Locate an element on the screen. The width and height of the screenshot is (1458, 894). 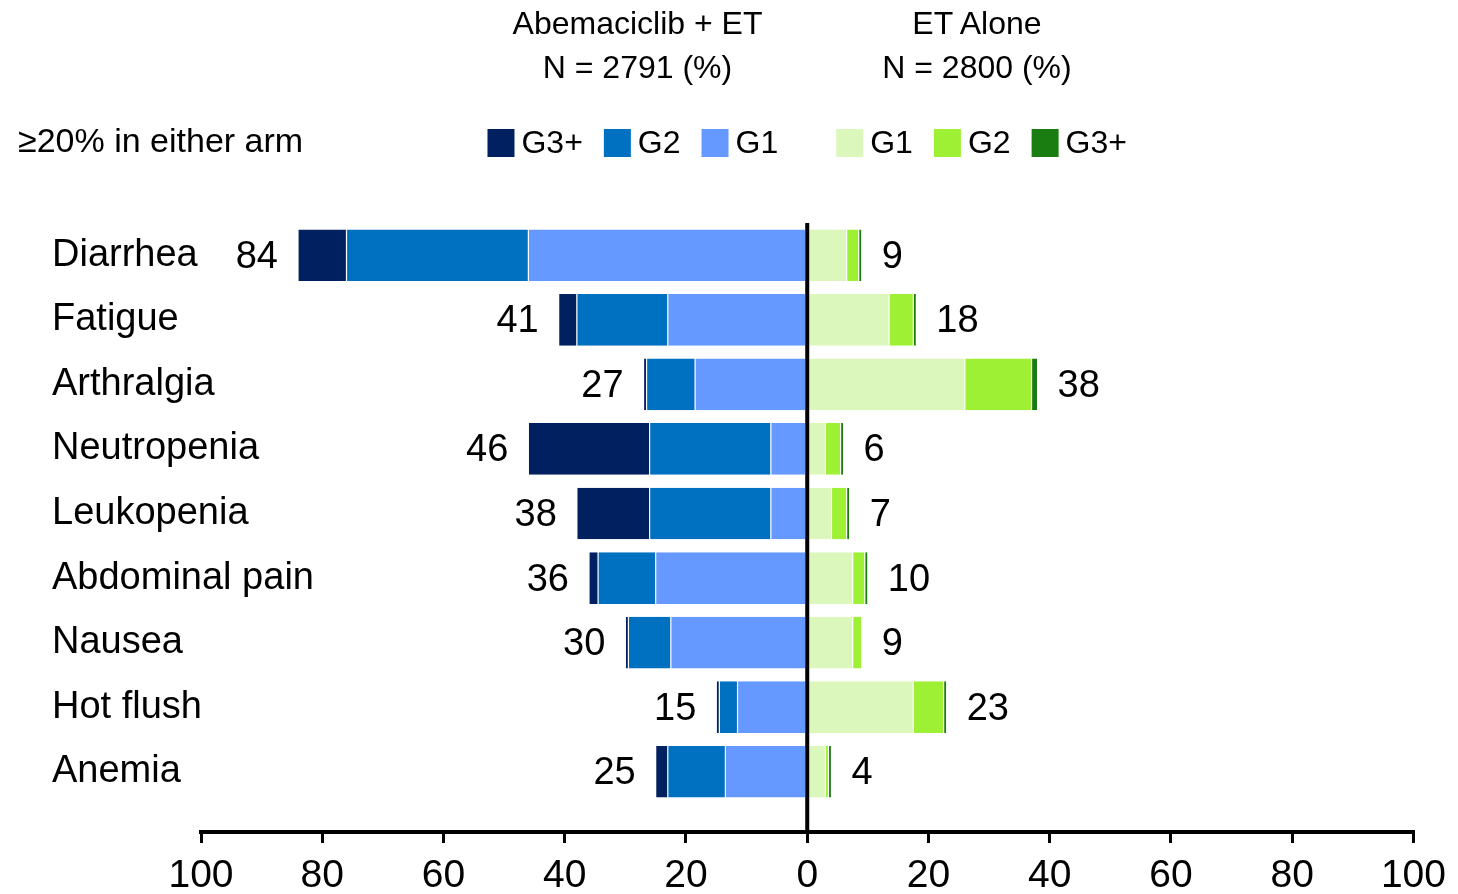
text: ET Alone N = 2800 (%) is located at coordinates (977, 44).